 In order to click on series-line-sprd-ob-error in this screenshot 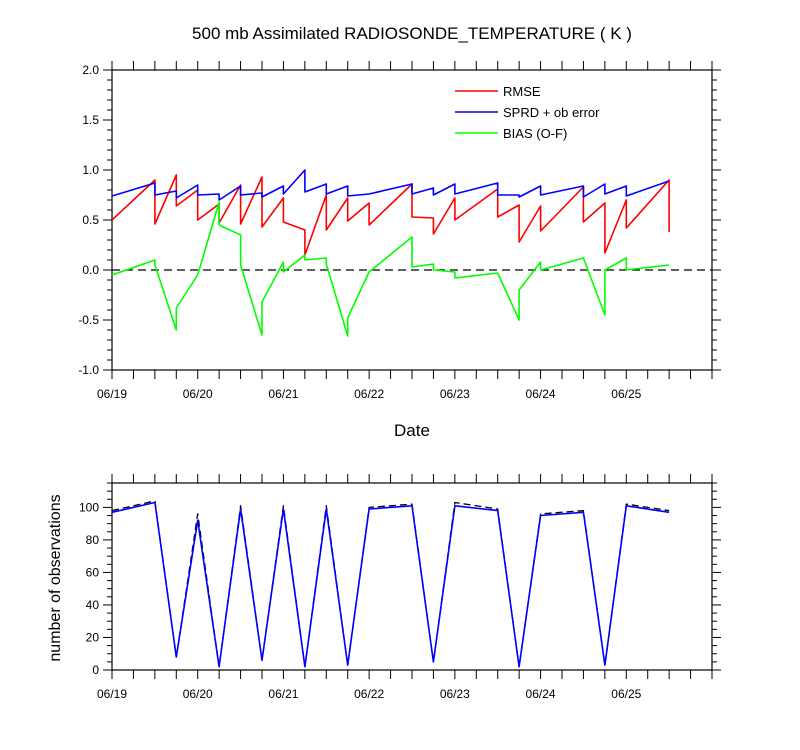, I will do `click(390, 185)`.